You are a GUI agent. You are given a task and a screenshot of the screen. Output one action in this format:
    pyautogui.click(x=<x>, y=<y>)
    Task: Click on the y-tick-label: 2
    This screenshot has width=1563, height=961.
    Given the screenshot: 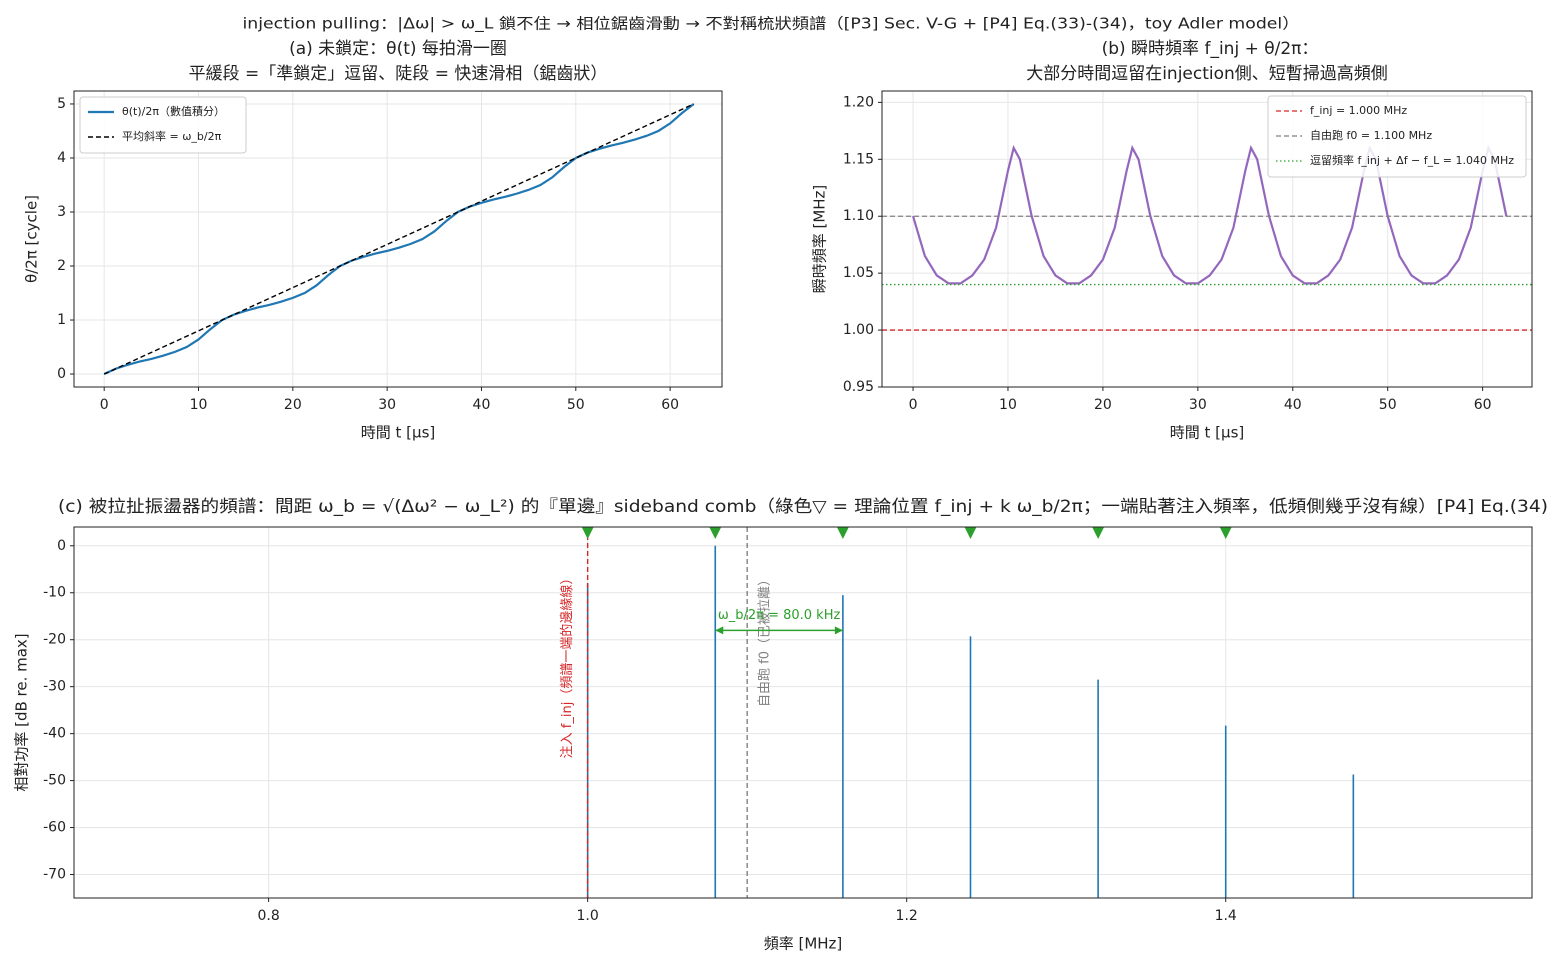 What is the action you would take?
    pyautogui.click(x=61, y=266)
    